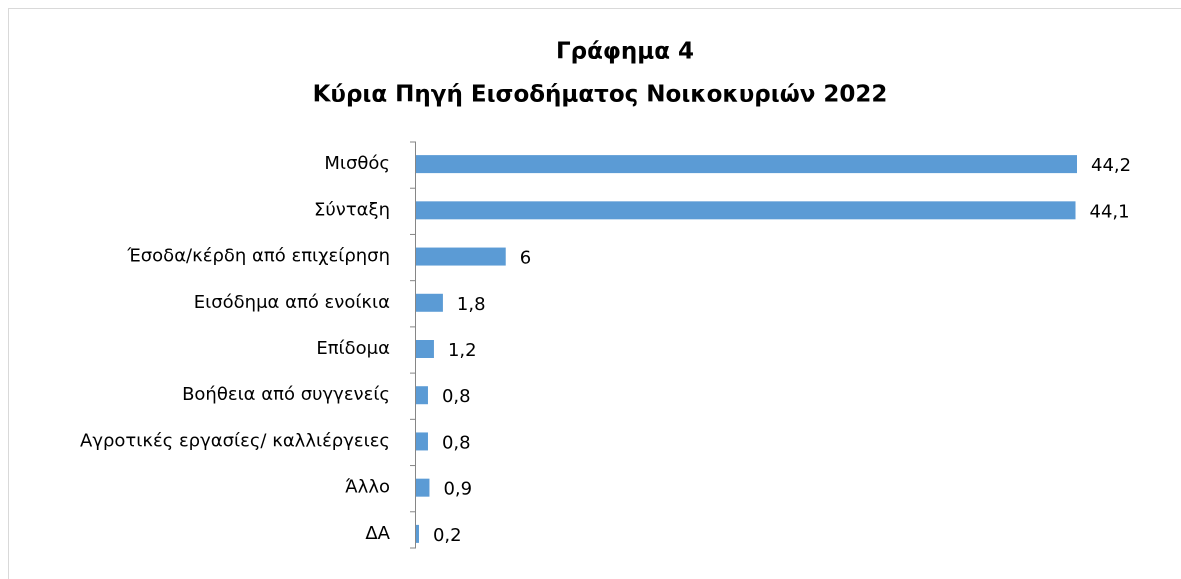  Describe the element at coordinates (457, 489) in the screenshot. I see `data-label: 0,9` at that location.